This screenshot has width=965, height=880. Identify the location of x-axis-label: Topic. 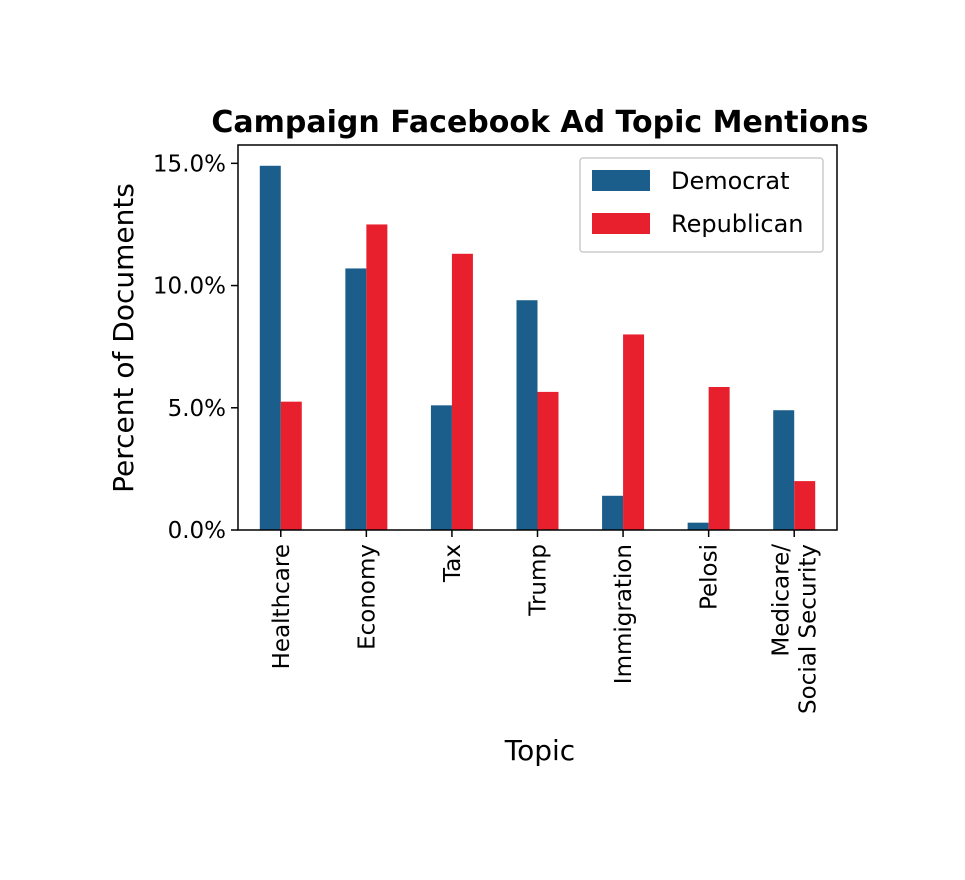
(539, 750).